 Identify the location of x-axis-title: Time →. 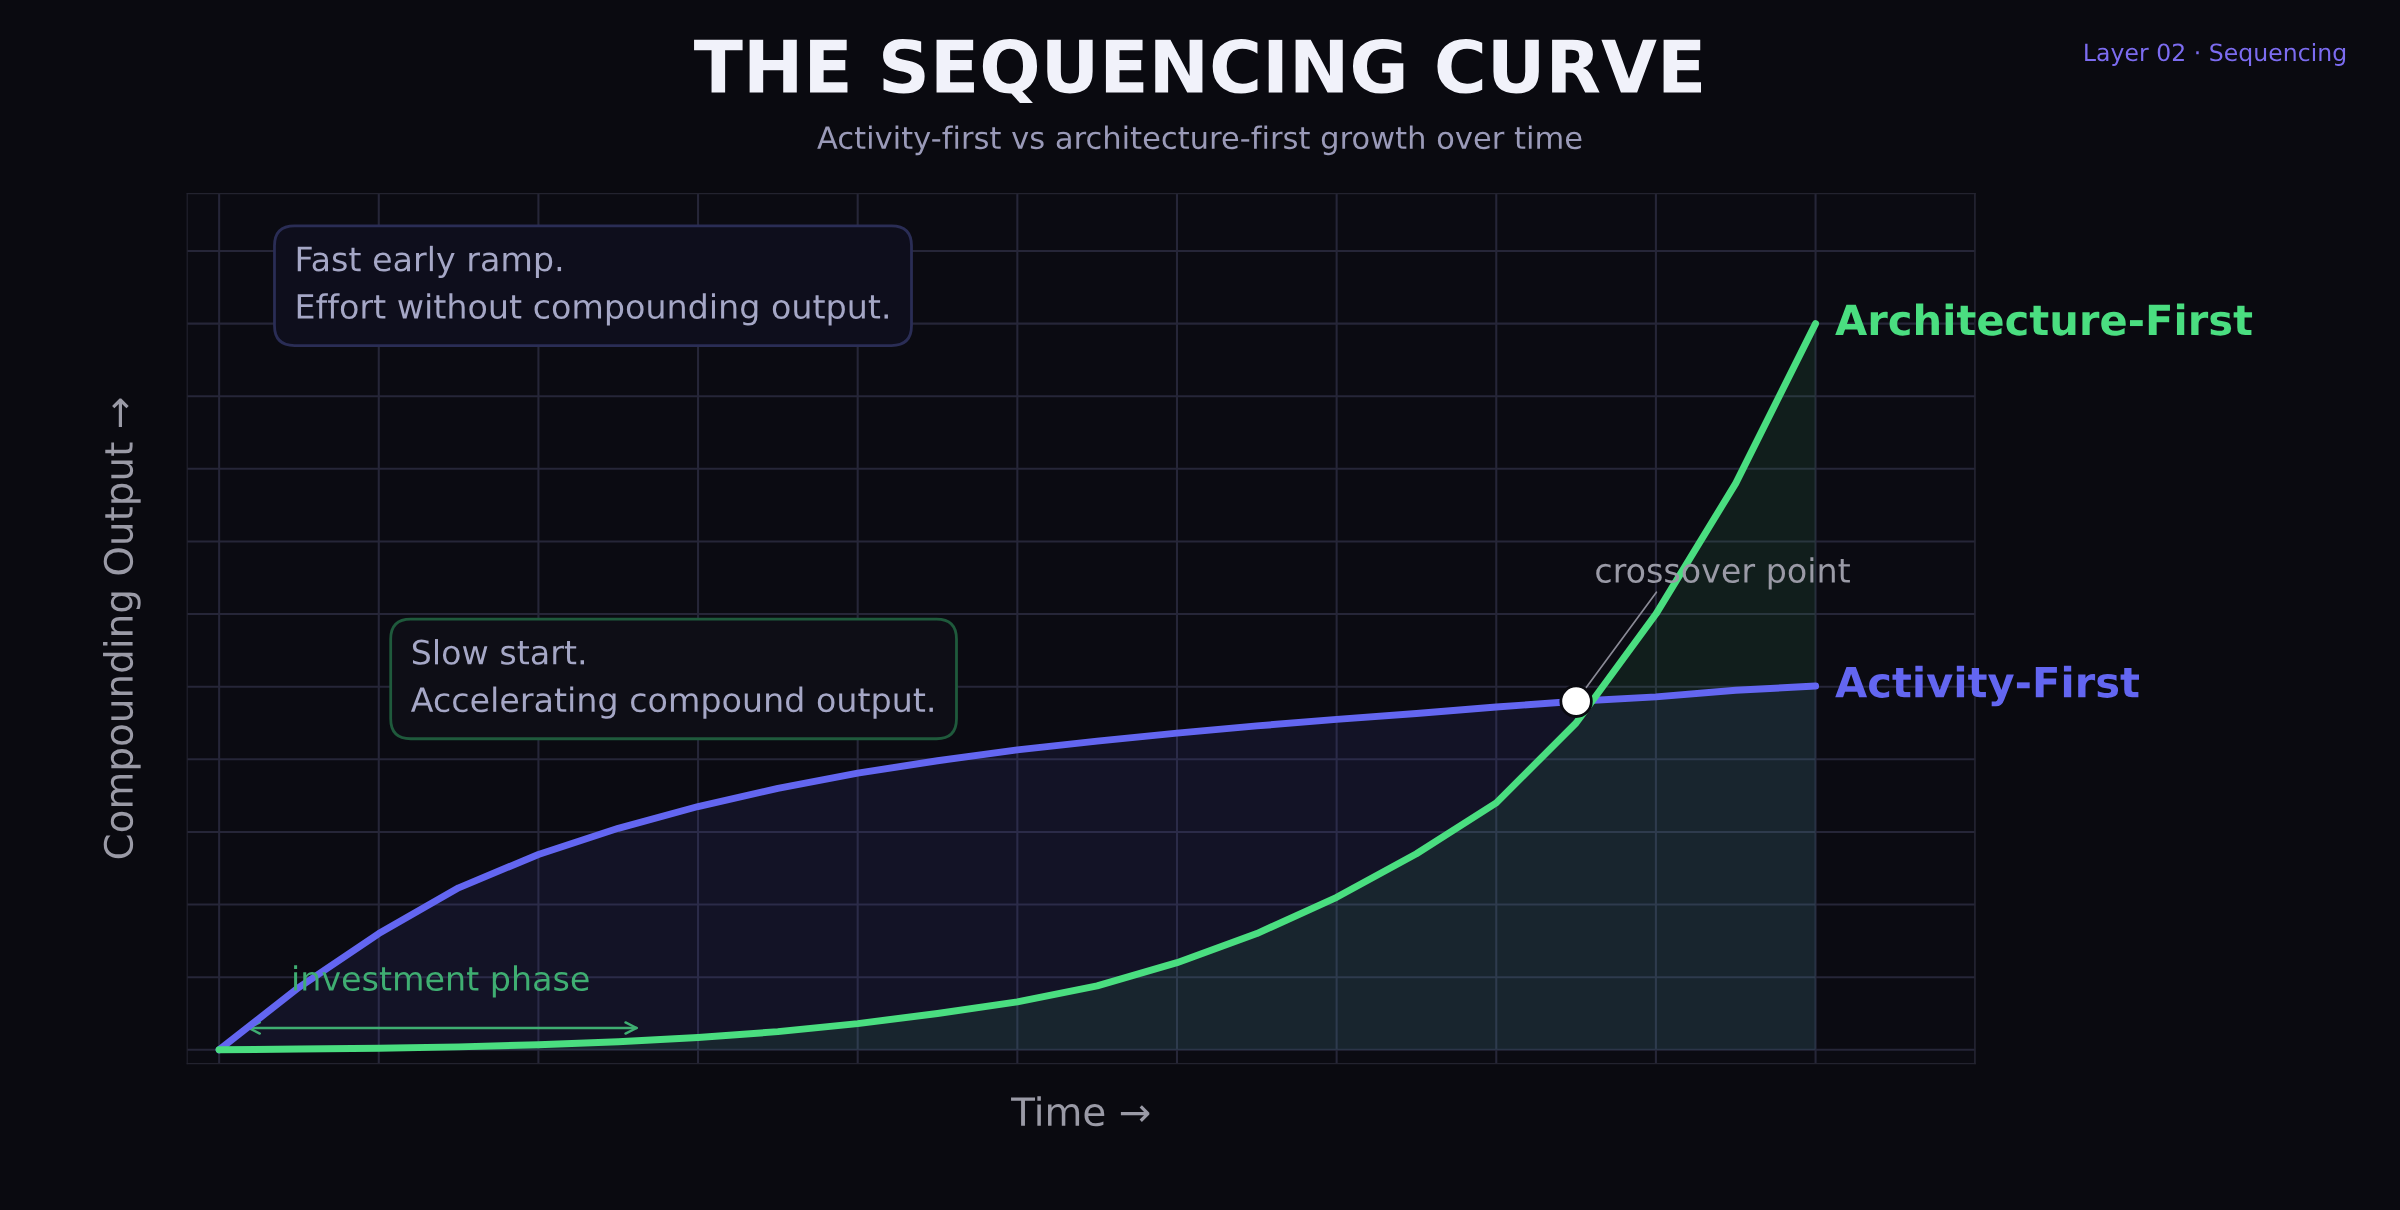
(1080, 1111).